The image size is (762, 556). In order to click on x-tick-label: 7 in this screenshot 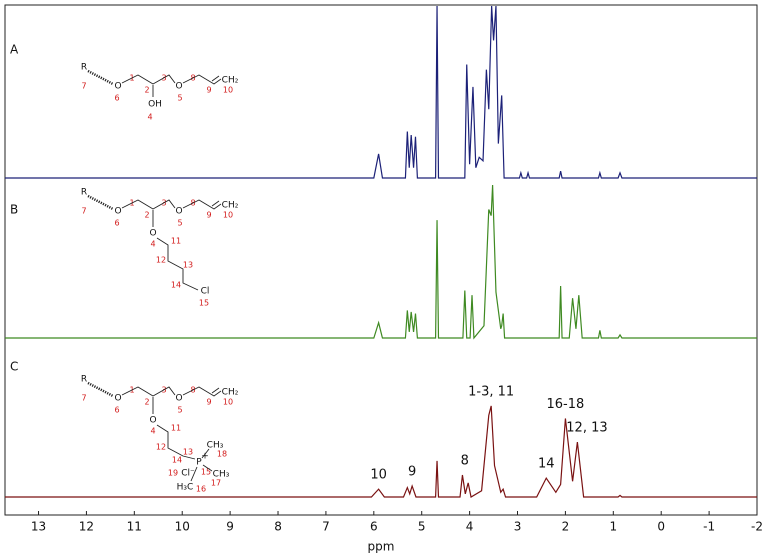, I will do `click(326, 527)`.